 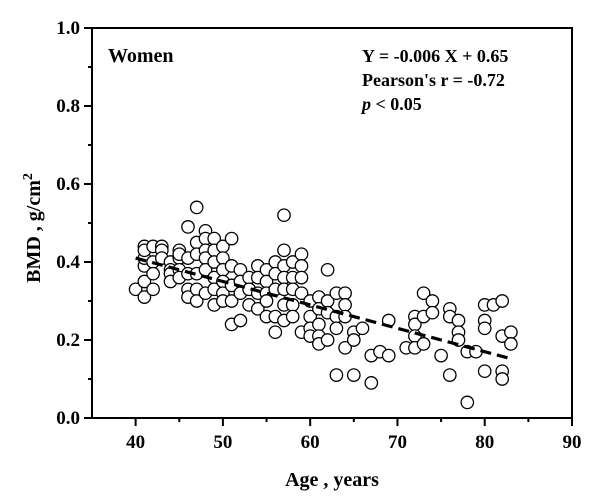 I want to click on x-tick-label: 40, so click(x=135, y=442).